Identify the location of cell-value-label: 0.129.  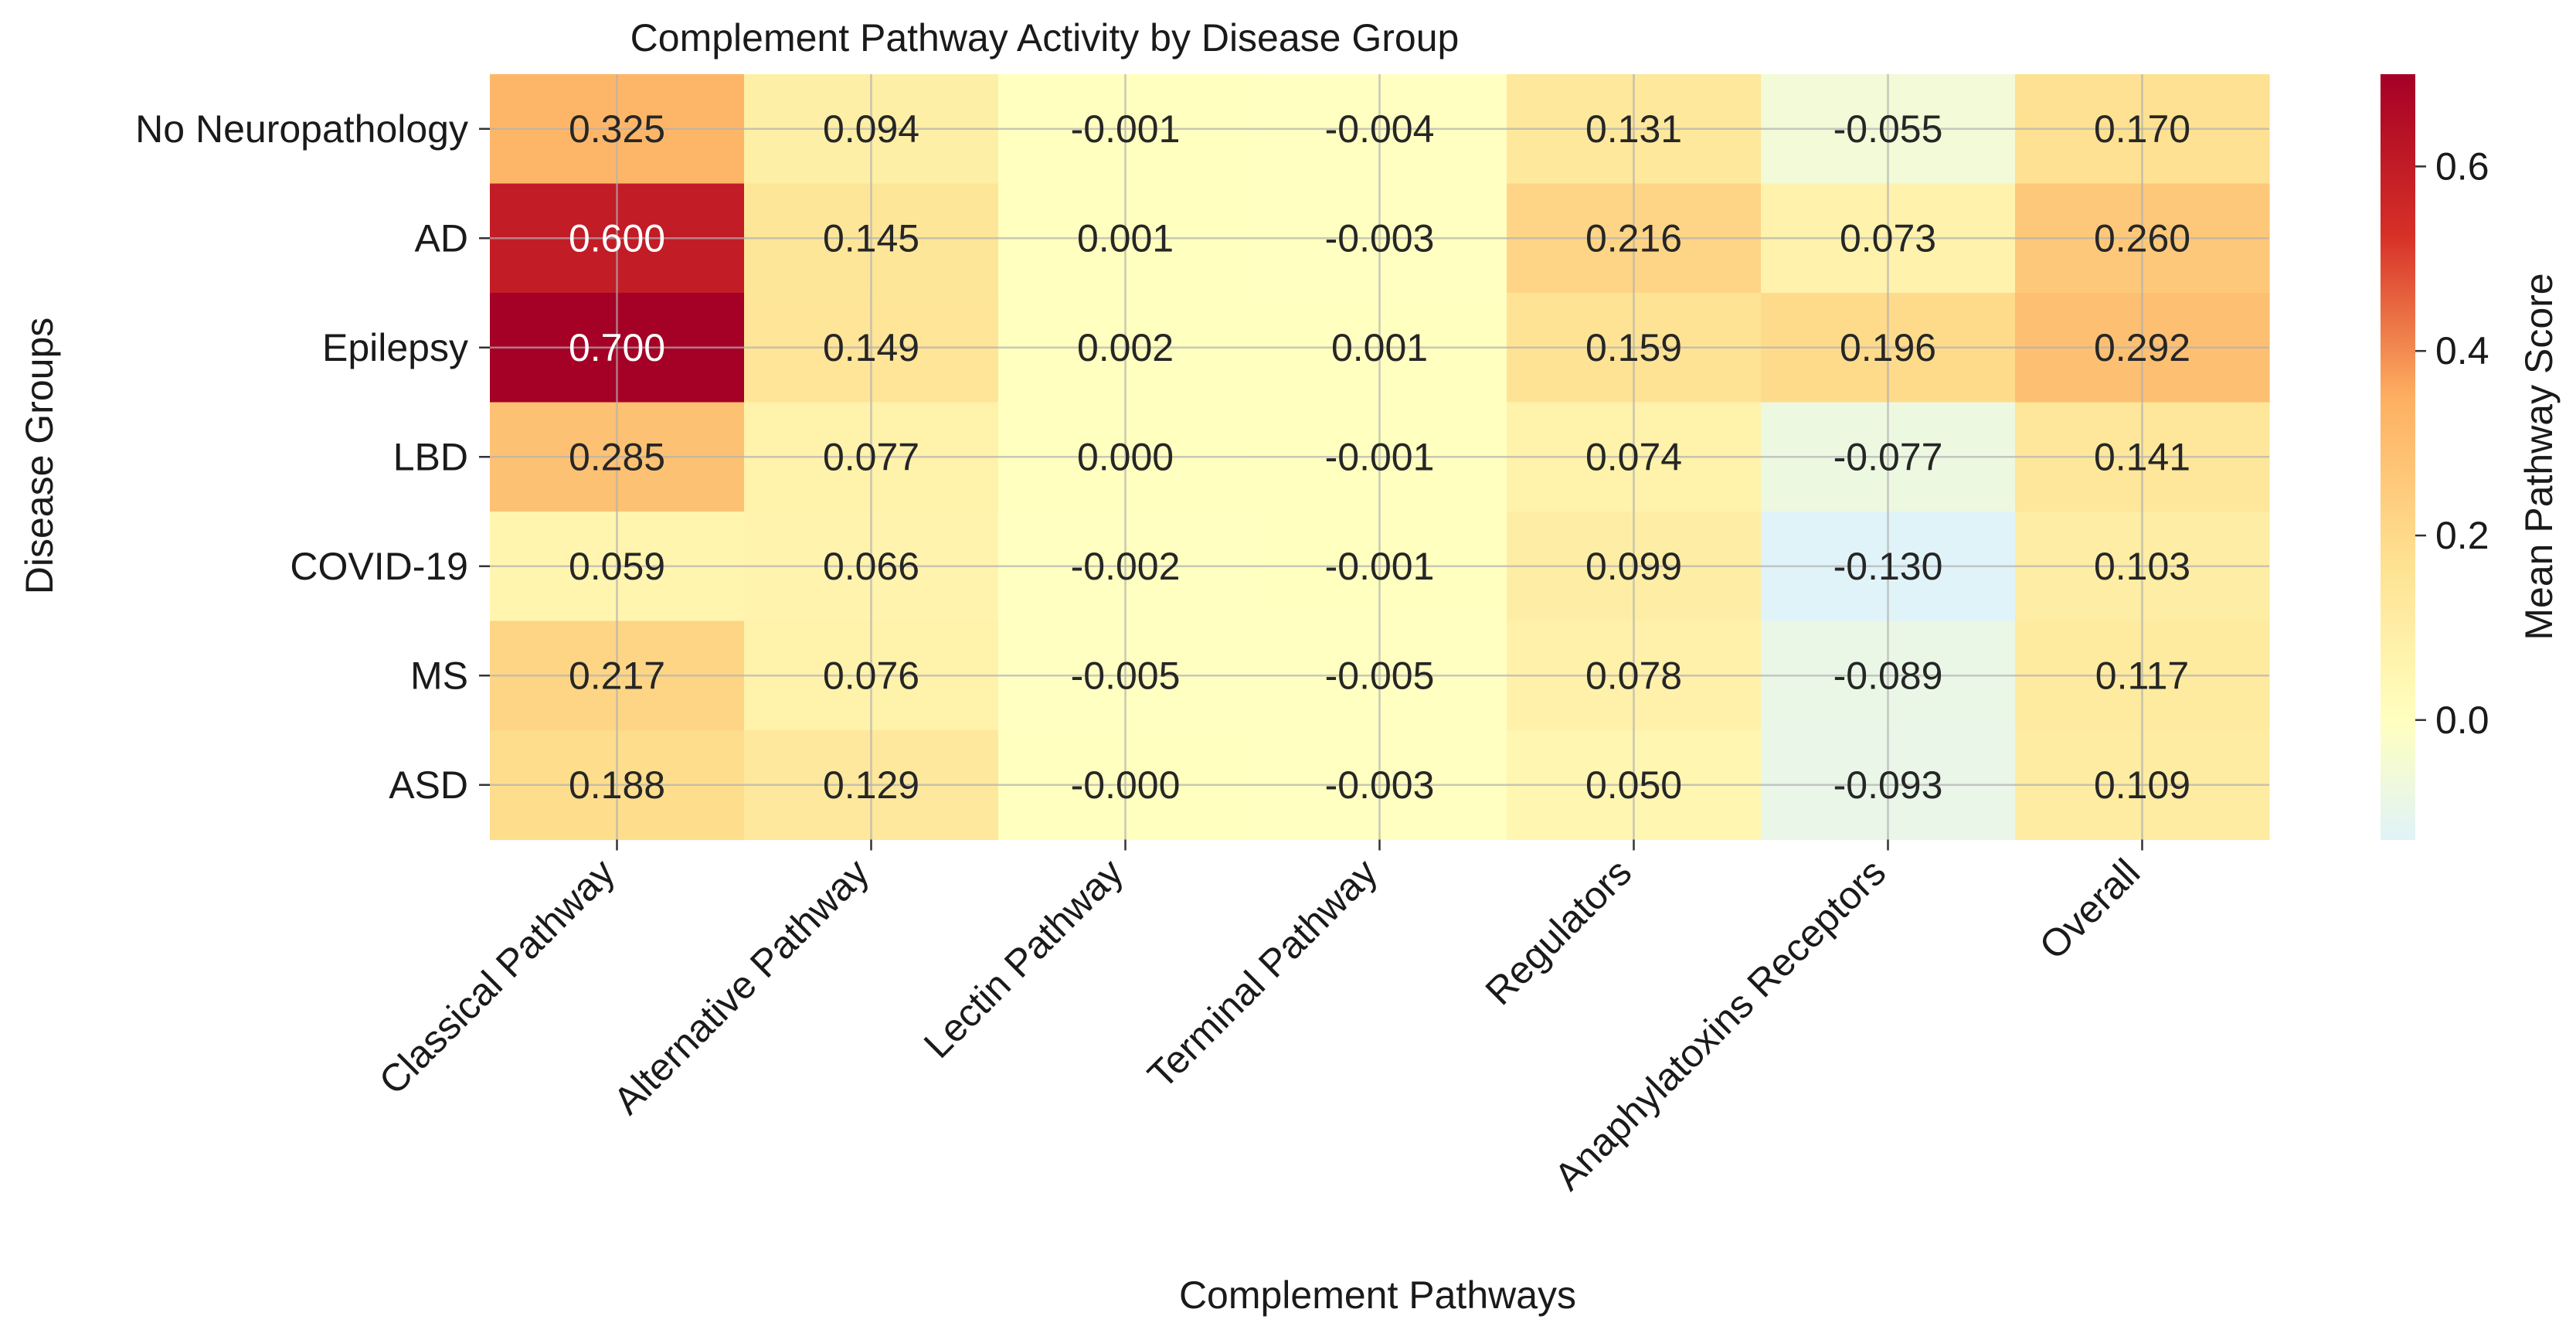
(871, 785).